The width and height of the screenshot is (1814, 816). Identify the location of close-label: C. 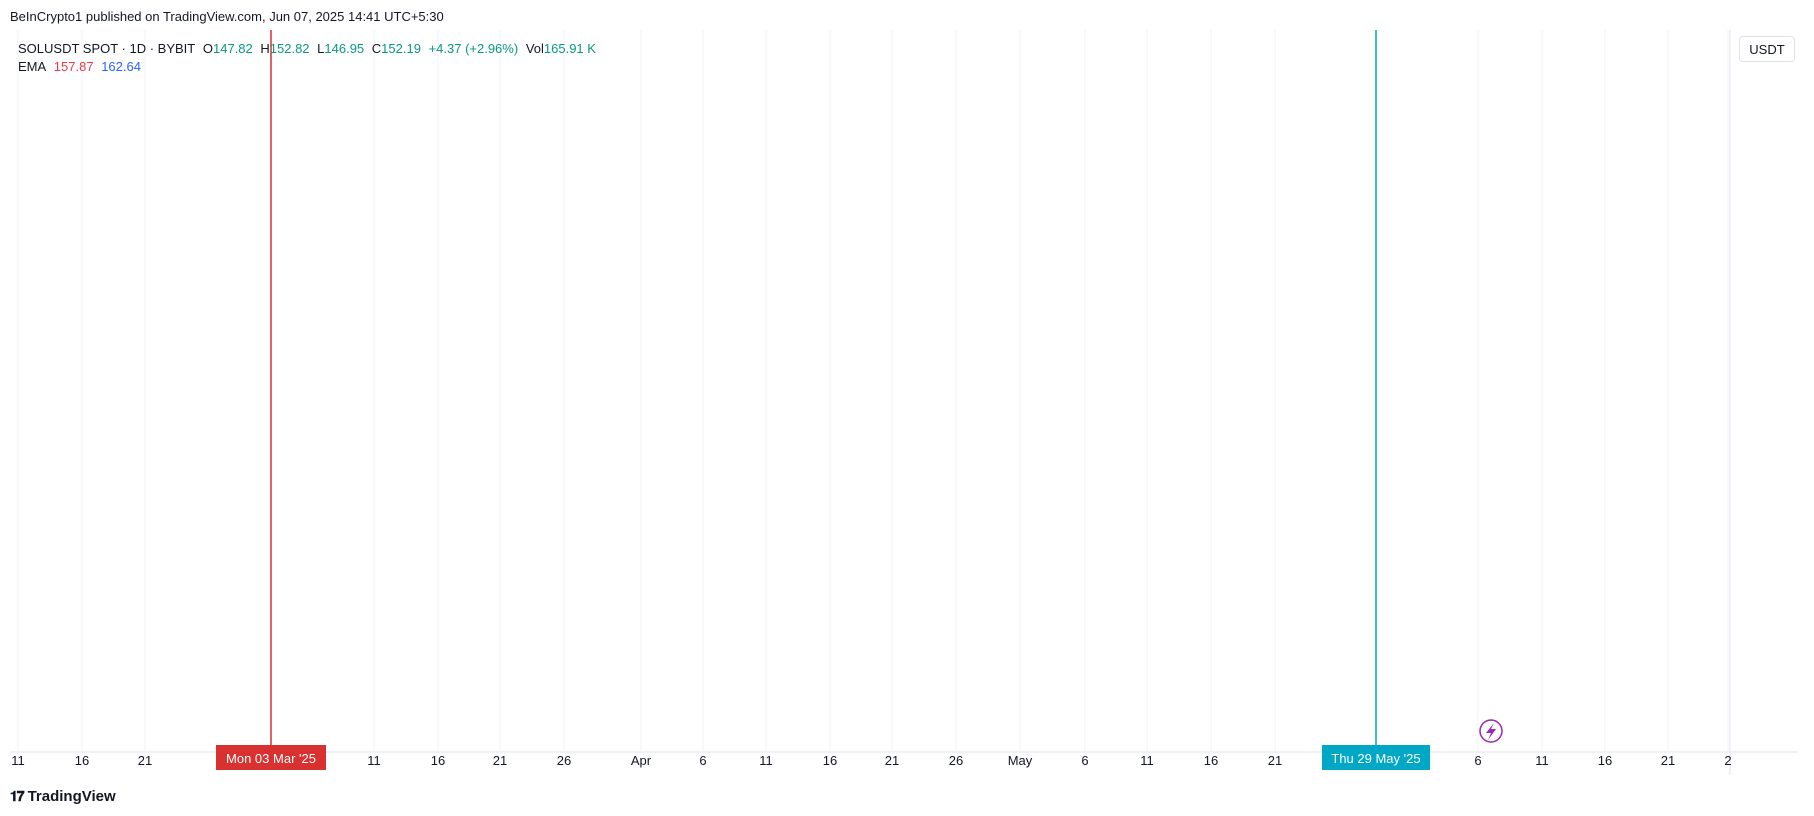
(376, 48).